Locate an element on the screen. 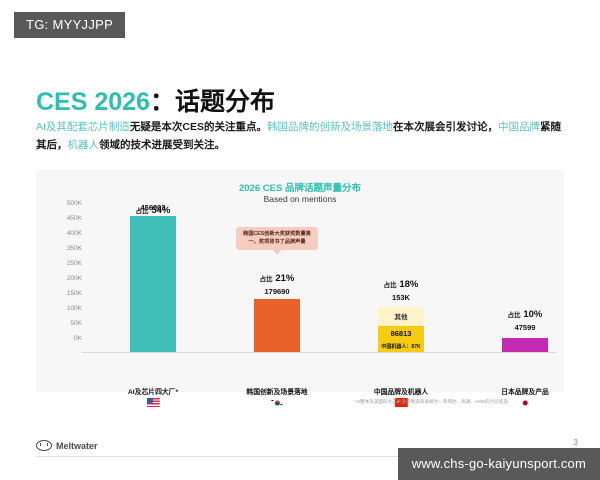  share-value: 10% is located at coordinates (533, 314).